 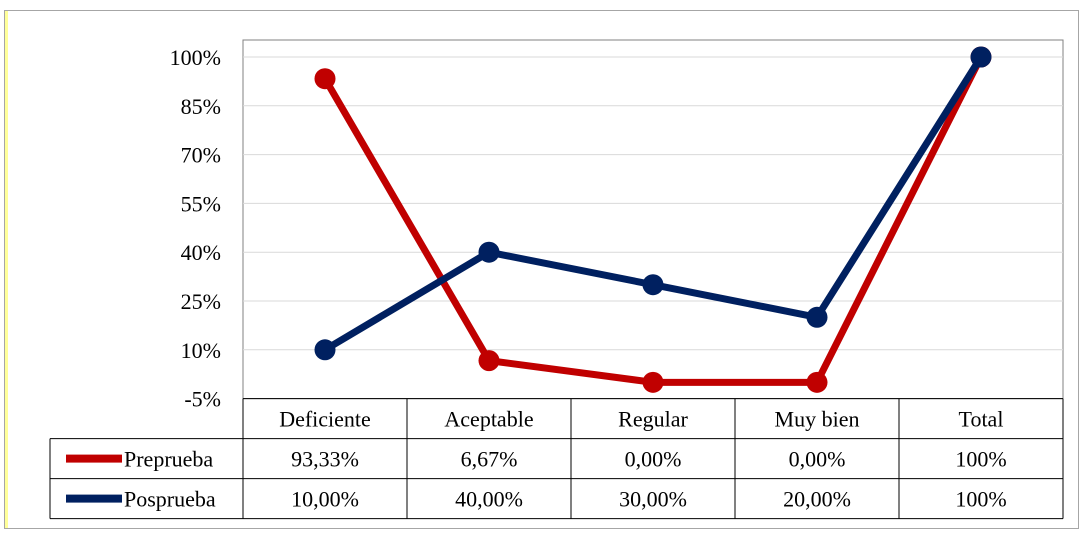 What do you see at coordinates (202, 399) in the screenshot?
I see `y-tick-label: -5%` at bounding box center [202, 399].